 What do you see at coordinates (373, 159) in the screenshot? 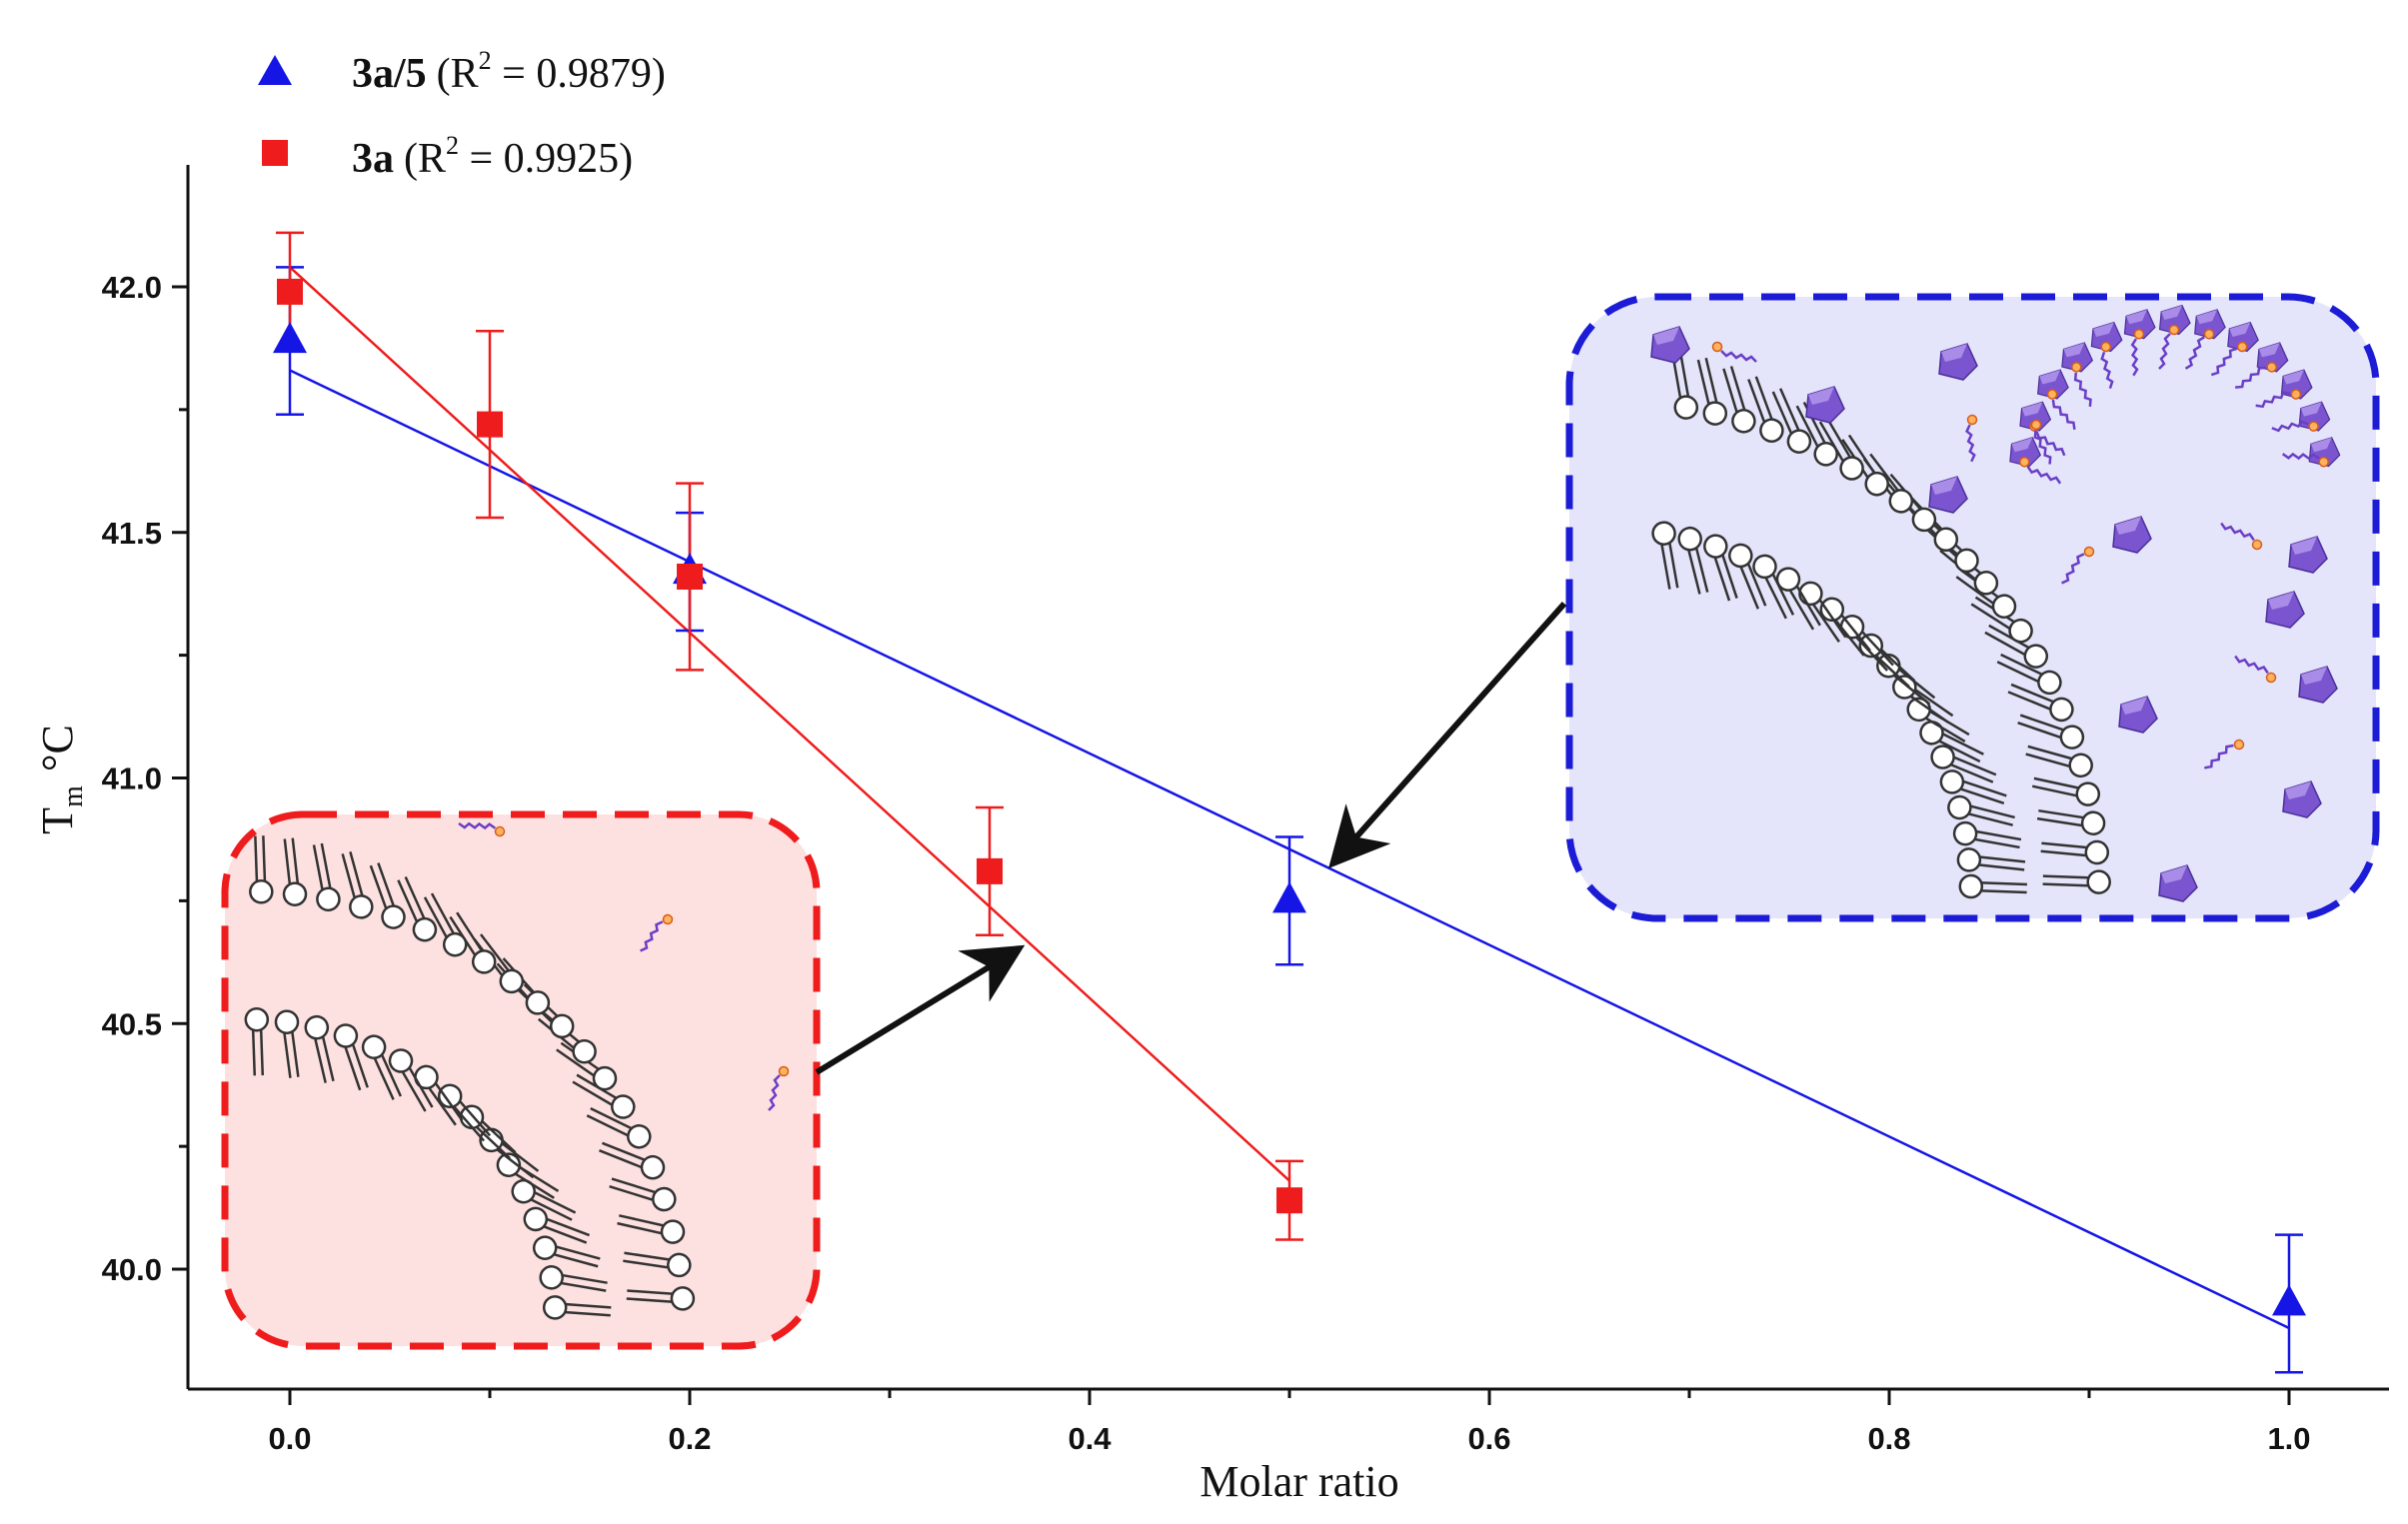
I see `legend-label-3a: 3a` at bounding box center [373, 159].